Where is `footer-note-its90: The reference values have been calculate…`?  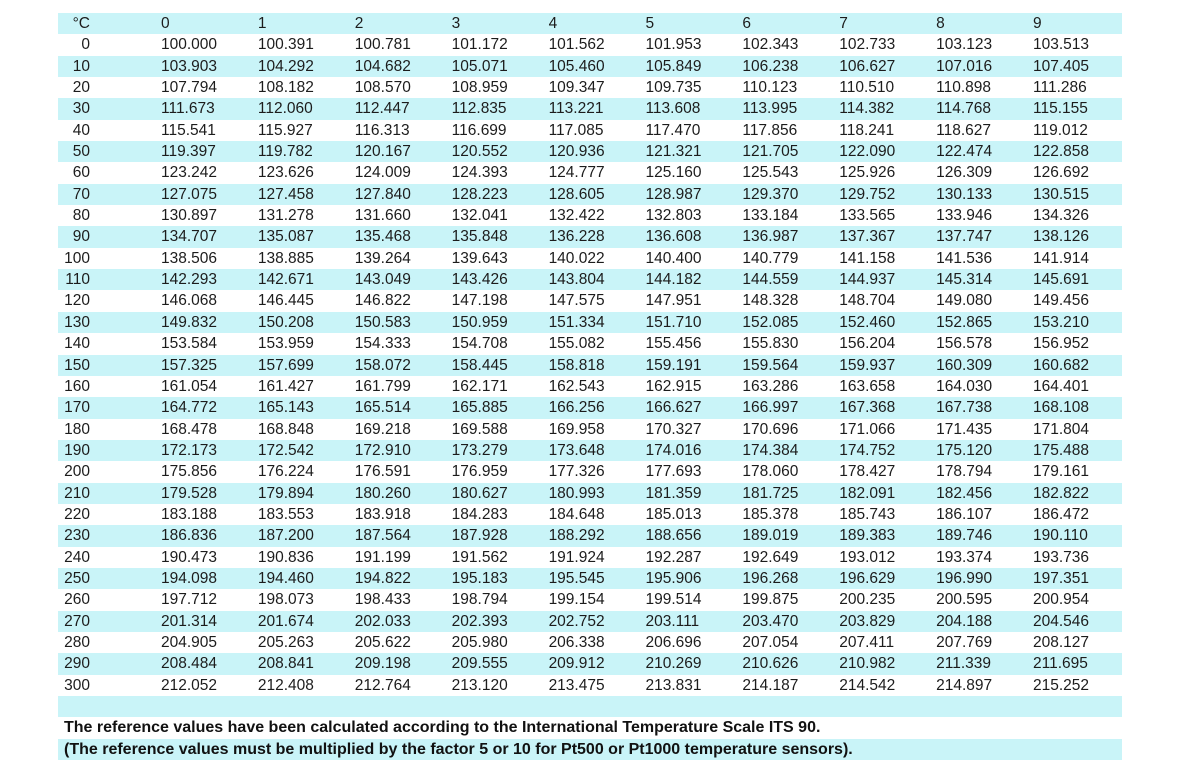 footer-note-its90: The reference values have been calculate… is located at coordinates (590, 728).